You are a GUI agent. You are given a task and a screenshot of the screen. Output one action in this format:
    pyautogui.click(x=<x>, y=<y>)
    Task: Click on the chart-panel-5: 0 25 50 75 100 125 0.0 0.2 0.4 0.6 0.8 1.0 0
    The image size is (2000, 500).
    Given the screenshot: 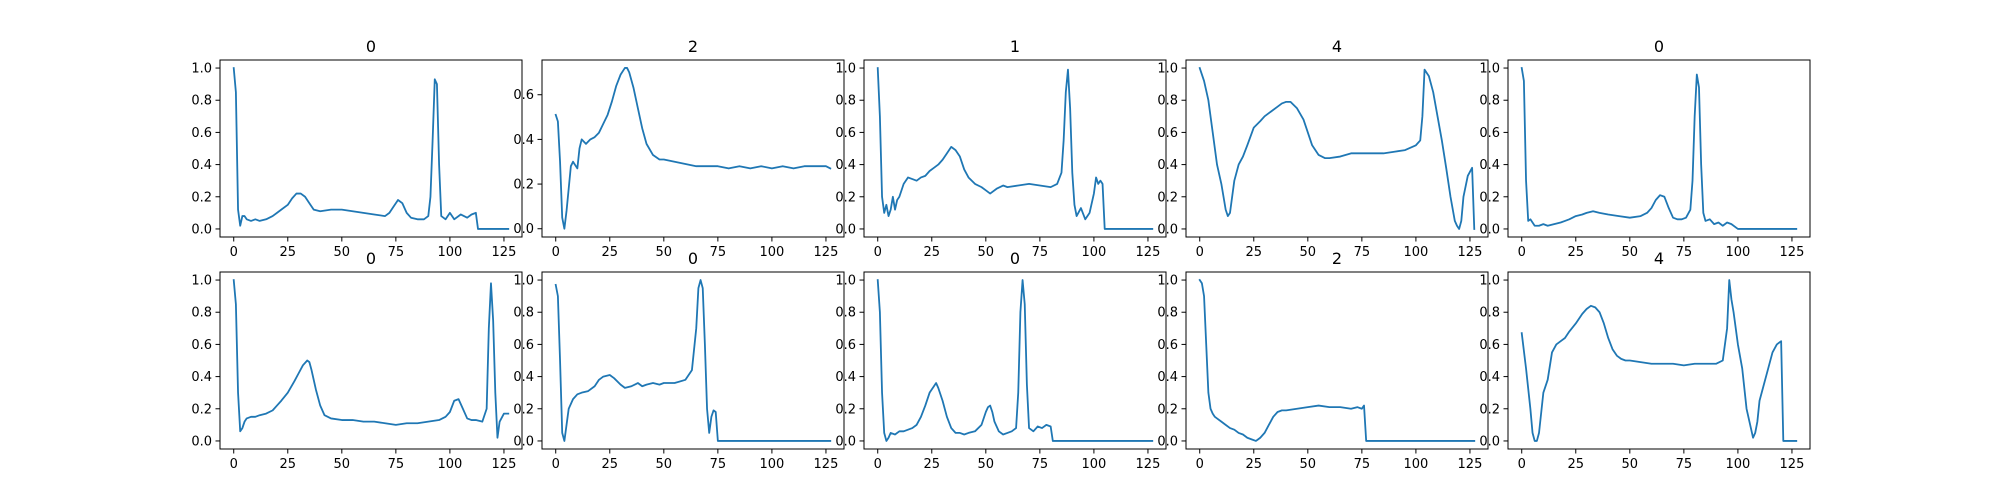 What is the action you would take?
    pyautogui.click(x=1645, y=148)
    